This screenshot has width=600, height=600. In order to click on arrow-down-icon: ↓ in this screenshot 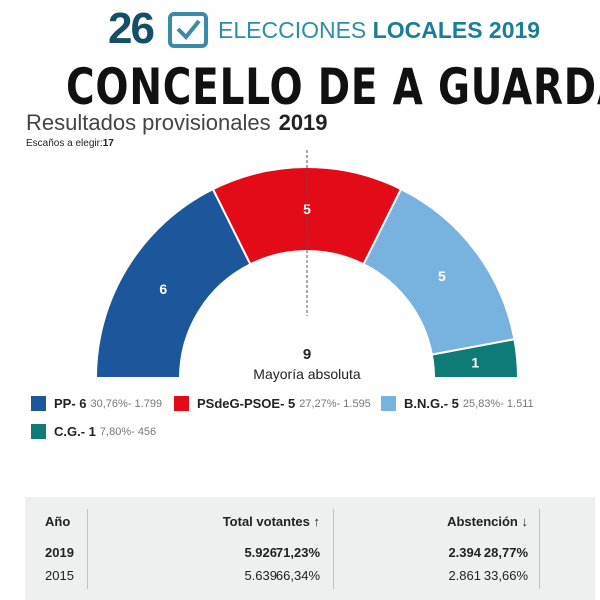, I will do `click(525, 521)`.